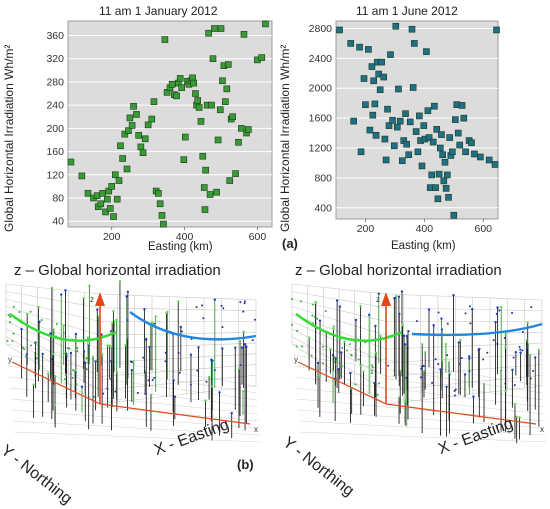 This screenshot has height=509, width=550. Describe the element at coordinates (321, 59) in the screenshot. I see `y-tick-label: 2400` at that location.